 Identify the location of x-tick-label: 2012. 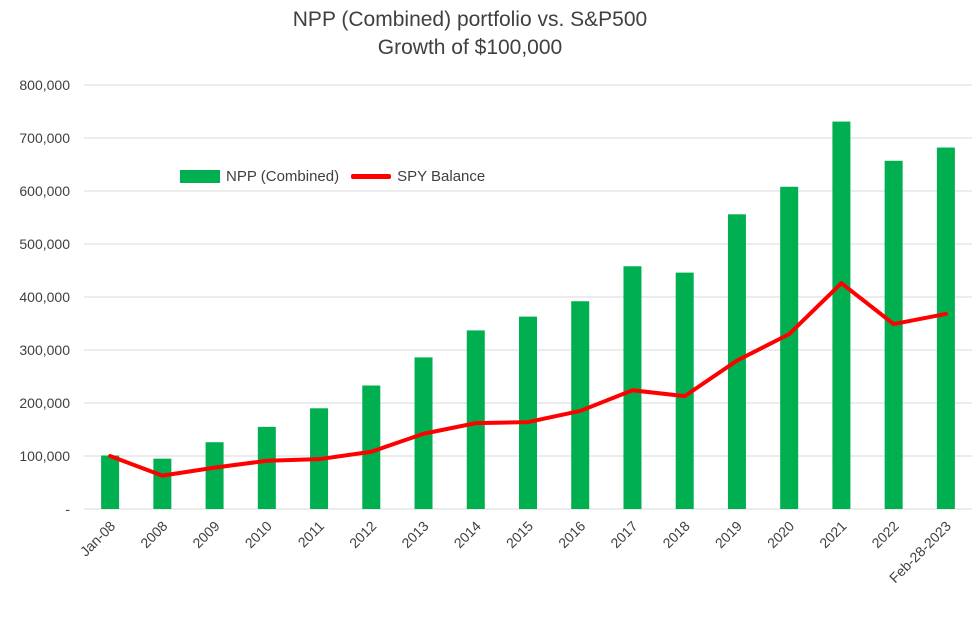
(362, 534).